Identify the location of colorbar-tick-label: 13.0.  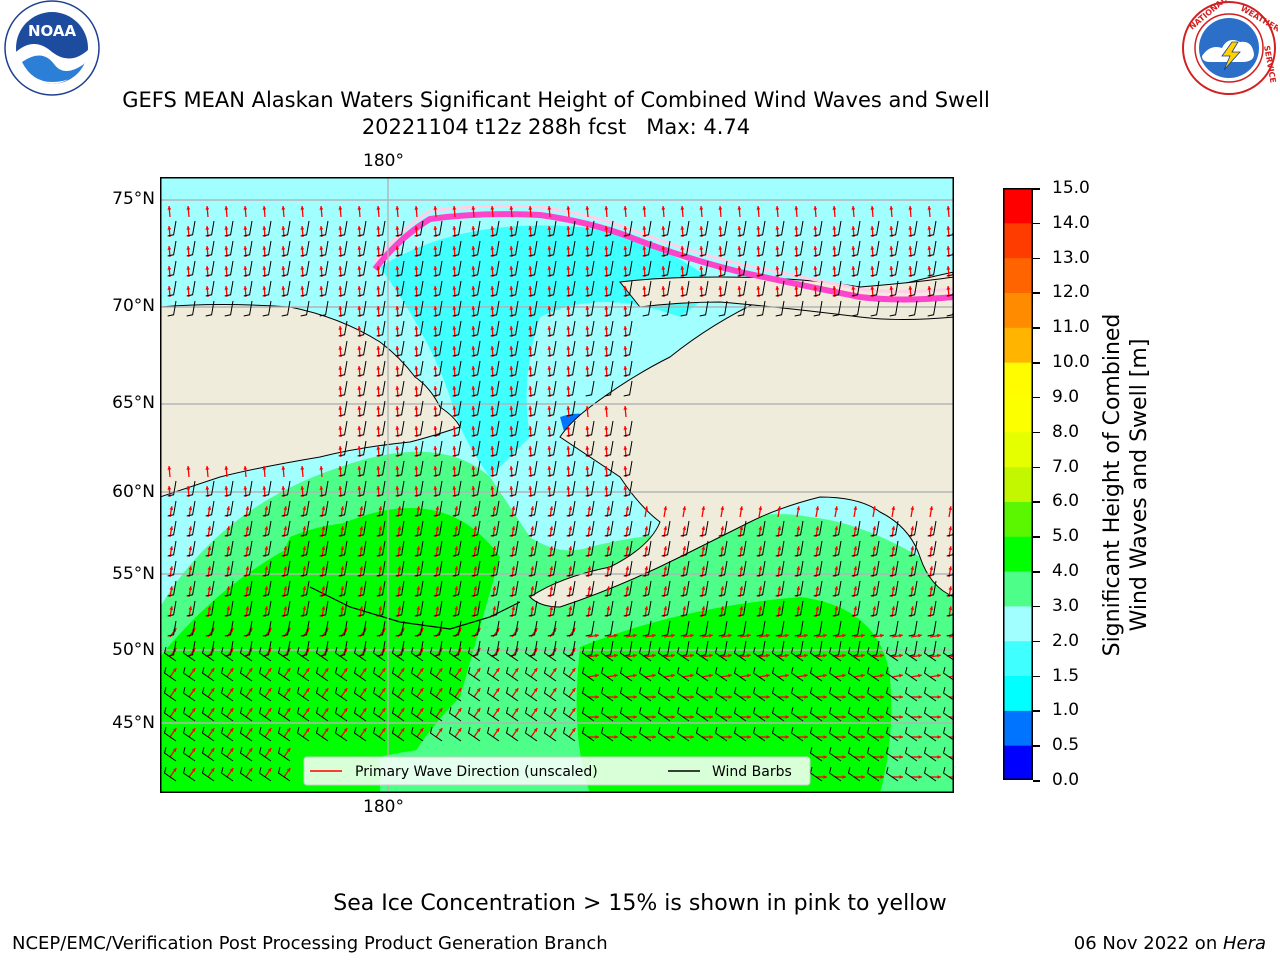
(1071, 257).